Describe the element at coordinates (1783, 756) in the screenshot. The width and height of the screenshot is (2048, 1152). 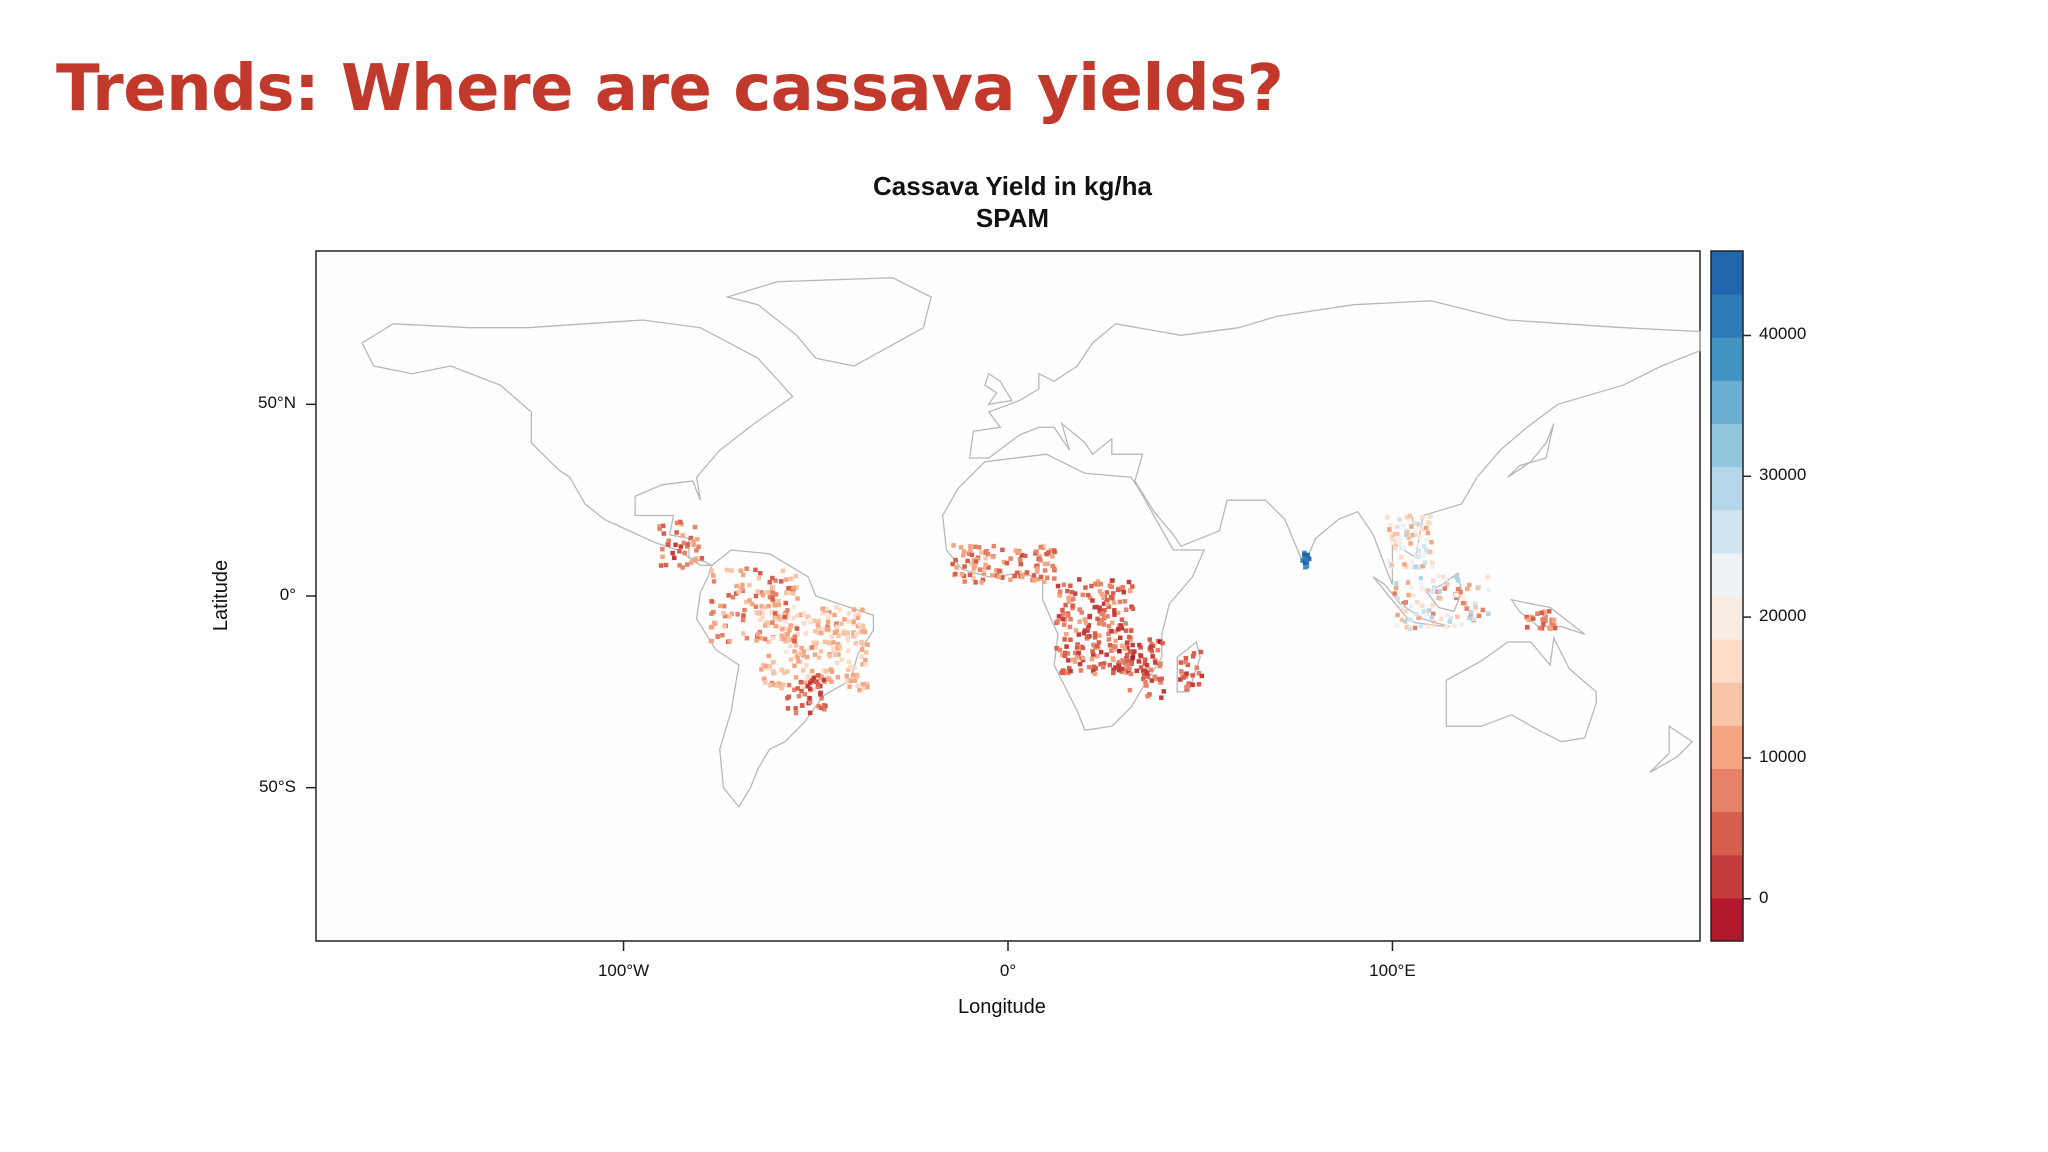
I see `colorbar-tick-label: 10000` at that location.